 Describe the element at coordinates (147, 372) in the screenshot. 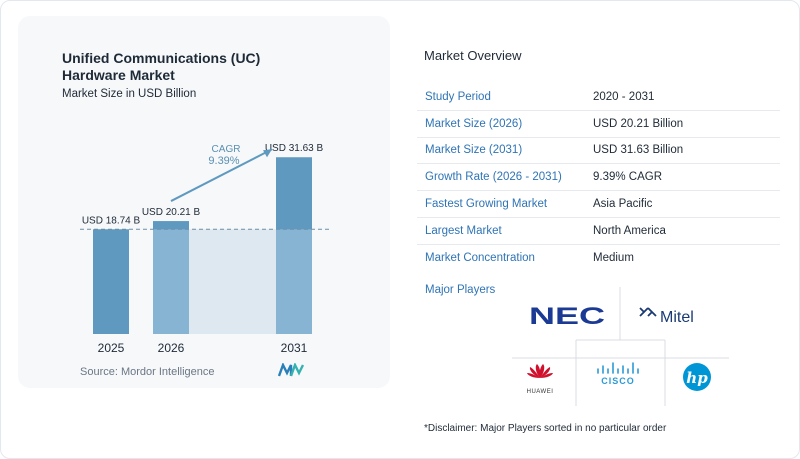

I see `source-text: Source: Mordor Intelligence` at that location.